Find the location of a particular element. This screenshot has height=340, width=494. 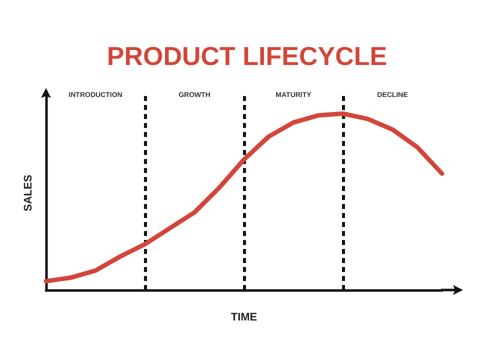

chart-title: PRODUCT LIFECYCLE is located at coordinates (247, 56).